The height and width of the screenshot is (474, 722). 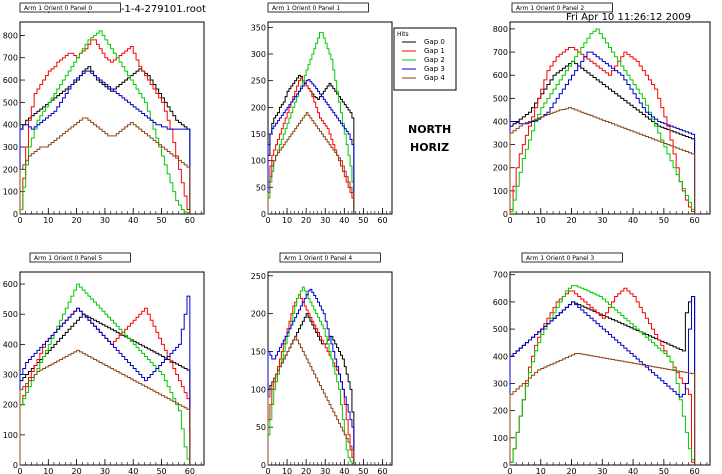 What do you see at coordinates (629, 17) in the screenshot?
I see `timestamp-label: Fri Apr 10 11:26:12 2009` at bounding box center [629, 17].